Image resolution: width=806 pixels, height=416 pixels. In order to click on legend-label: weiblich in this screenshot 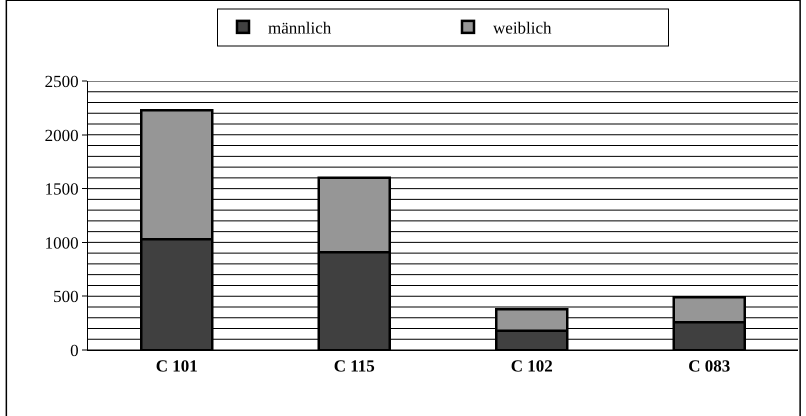, I will do `click(522, 28)`.